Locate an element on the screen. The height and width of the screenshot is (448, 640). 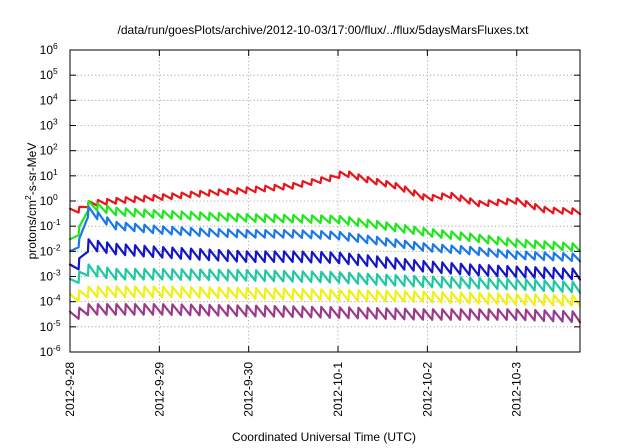
x-tick-label: 2012-10-3 is located at coordinates (517, 389).